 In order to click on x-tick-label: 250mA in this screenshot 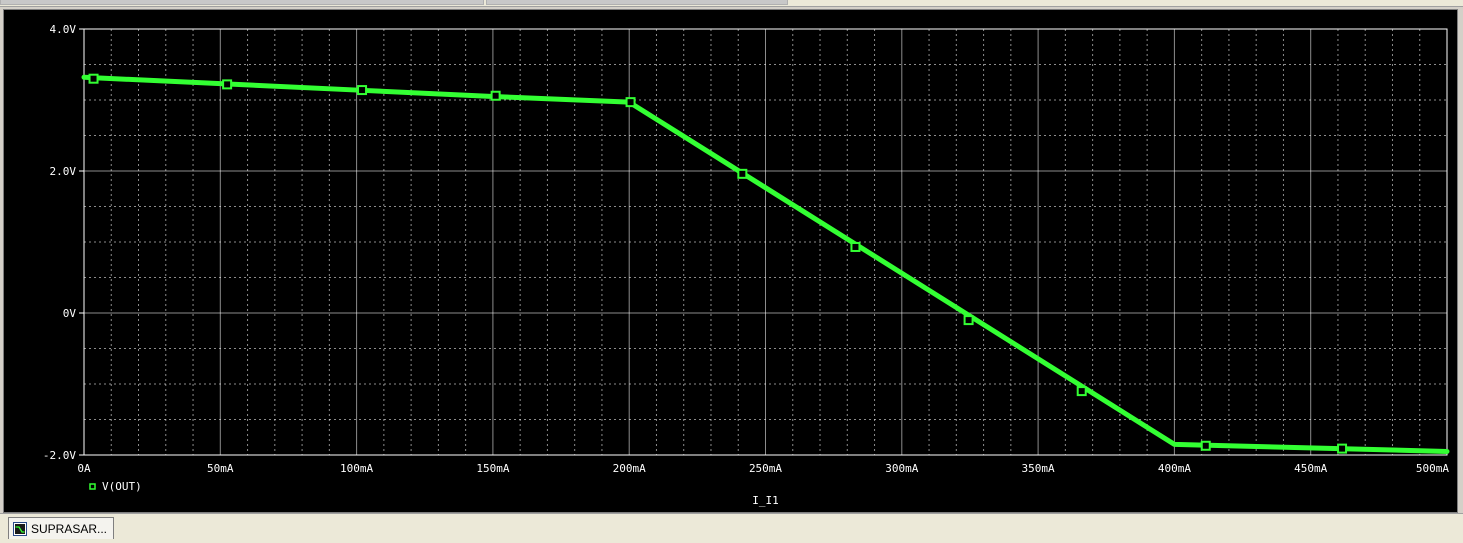, I will do `click(765, 468)`.